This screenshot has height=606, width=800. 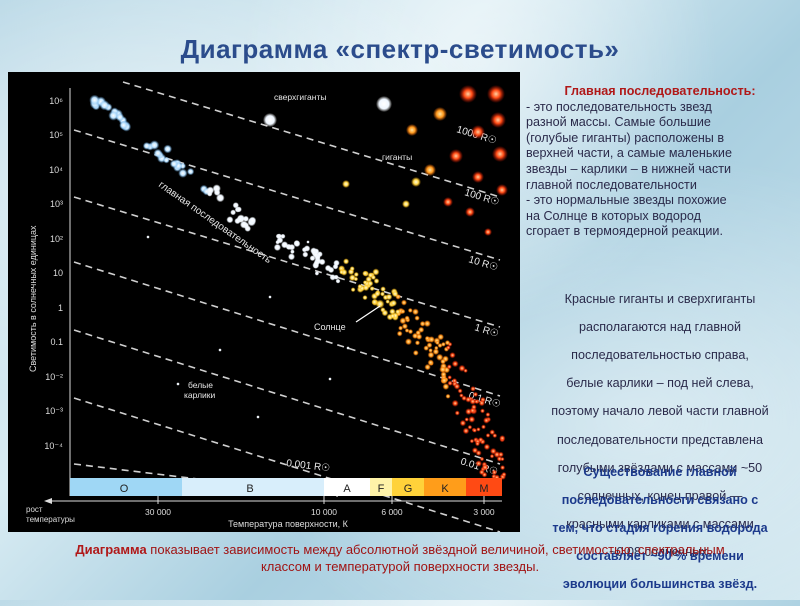 What do you see at coordinates (660, 499) in the screenshot?
I see `note-line: последовательности связано с` at bounding box center [660, 499].